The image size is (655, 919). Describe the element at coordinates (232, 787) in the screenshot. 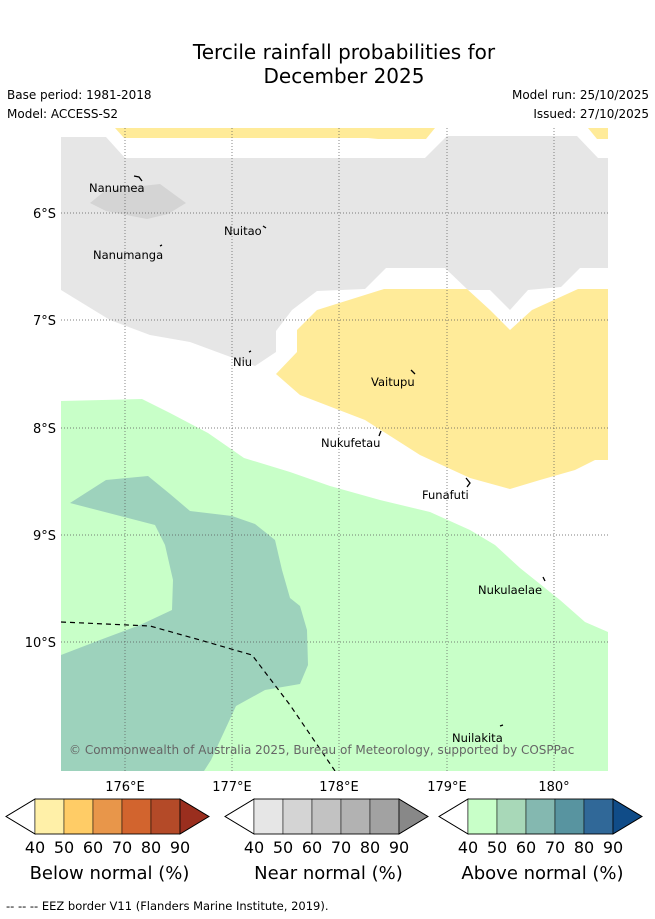

I see `lon-label-177: 177°E` at that location.